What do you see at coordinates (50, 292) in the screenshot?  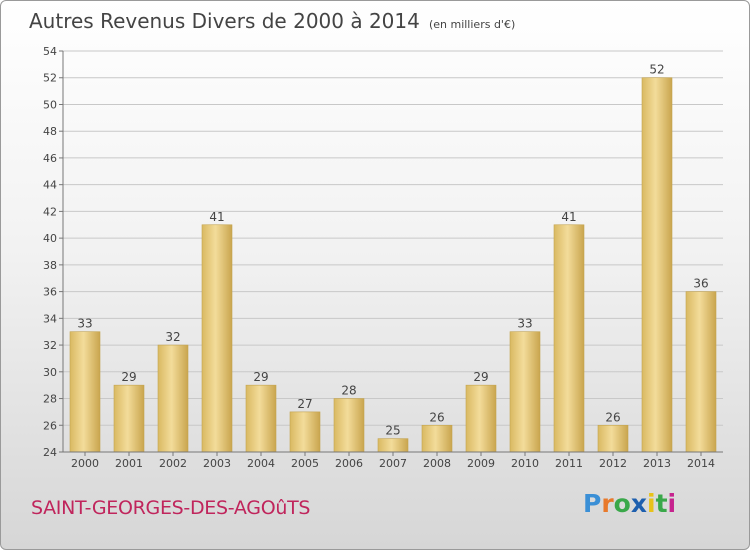 I see `y-tick-label: 36` at bounding box center [50, 292].